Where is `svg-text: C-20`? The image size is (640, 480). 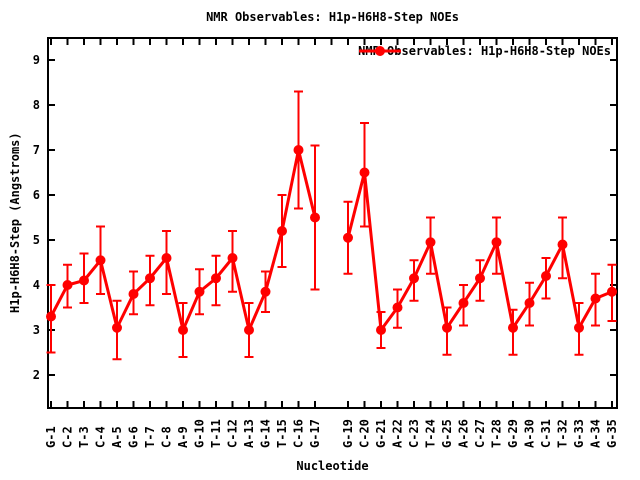 svg-text: C-20 is located at coordinates (365, 433).